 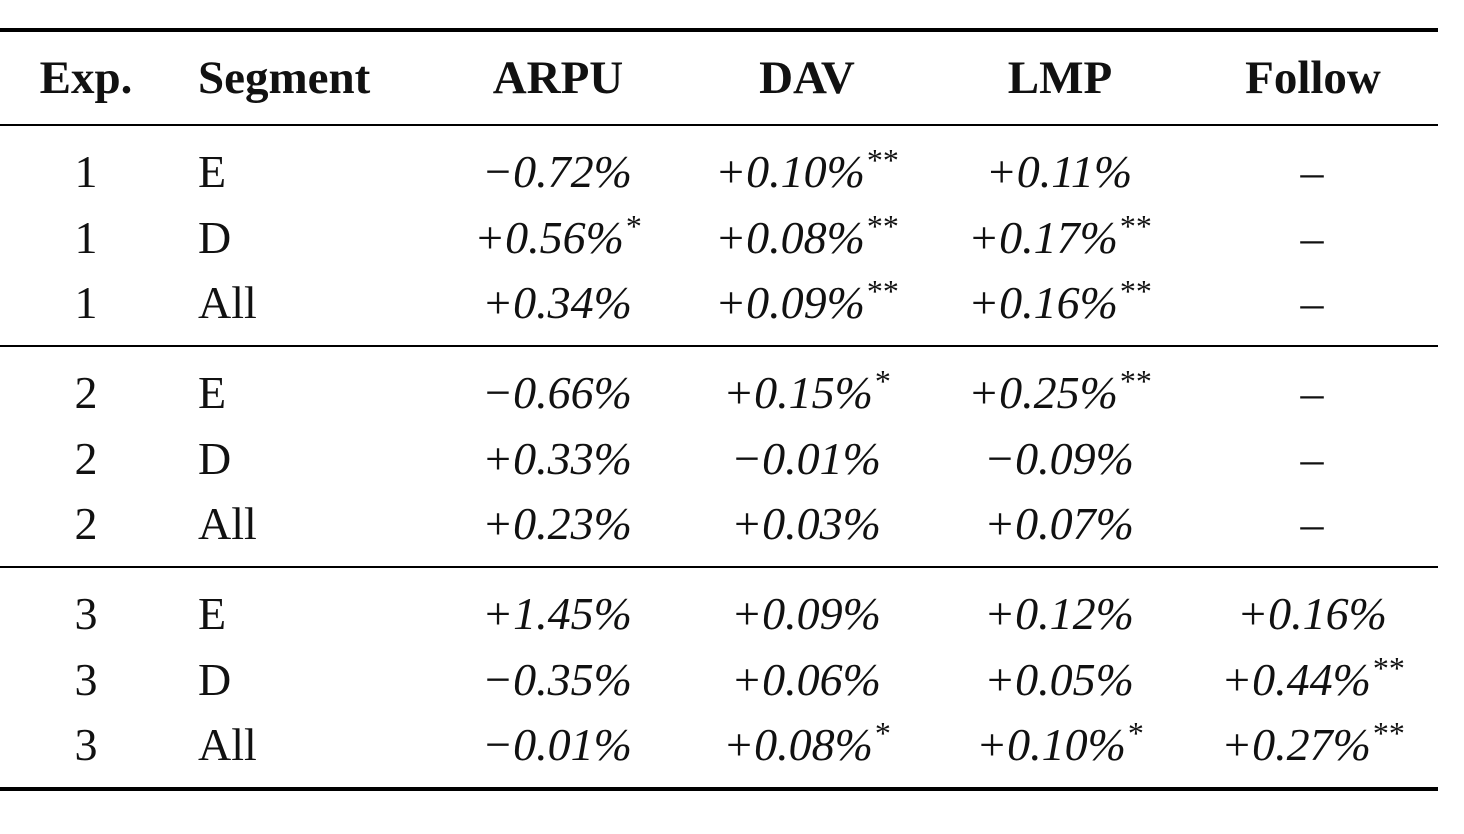 I want to click on dav-value: +0.08%, so click(x=790, y=237).